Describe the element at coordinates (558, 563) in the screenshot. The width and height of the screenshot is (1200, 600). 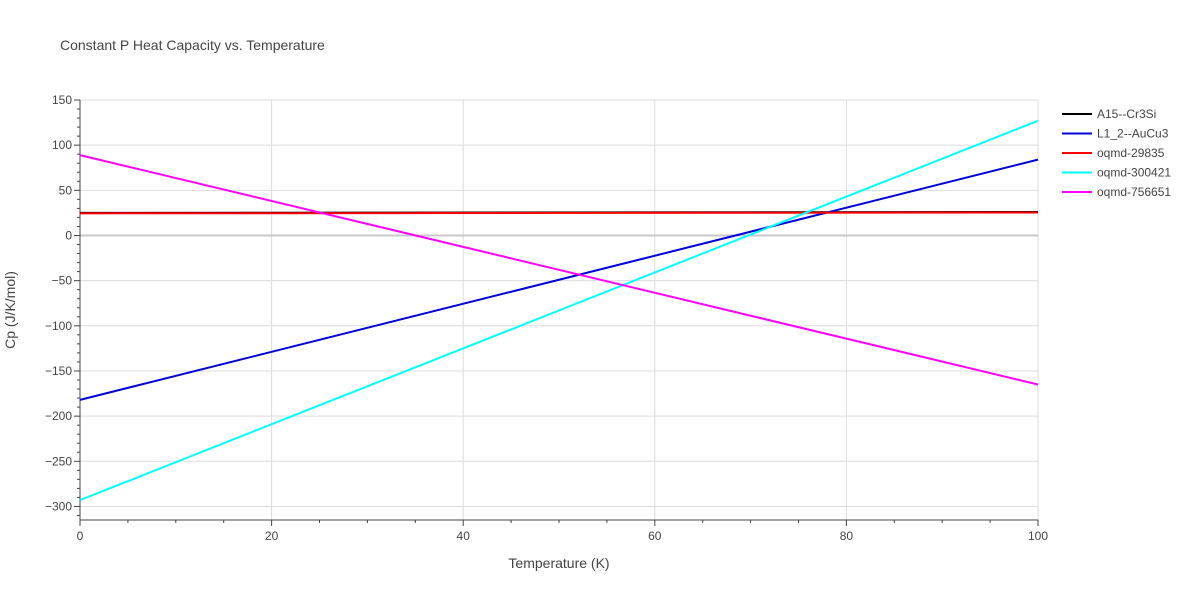
I see `x-axis-title: Temperature (K)` at that location.